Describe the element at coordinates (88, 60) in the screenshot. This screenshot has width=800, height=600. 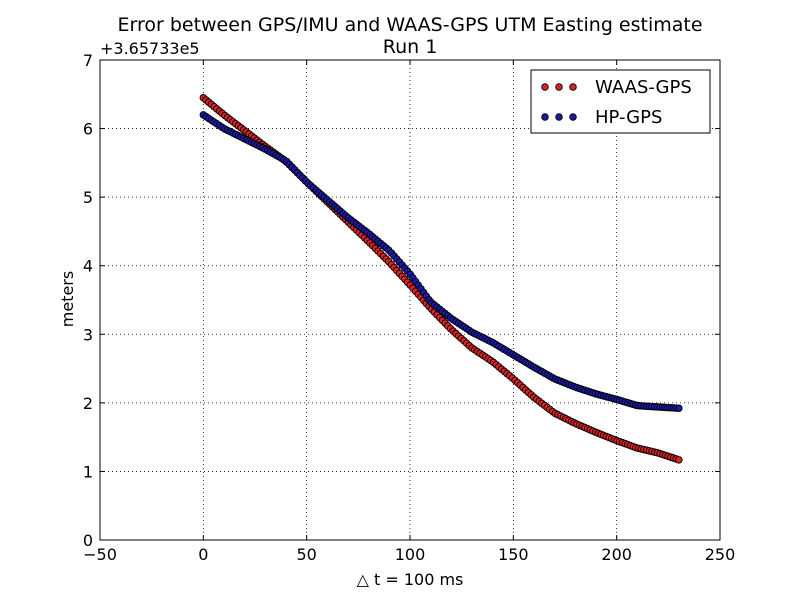
I see `y-tick-label: 7` at that location.